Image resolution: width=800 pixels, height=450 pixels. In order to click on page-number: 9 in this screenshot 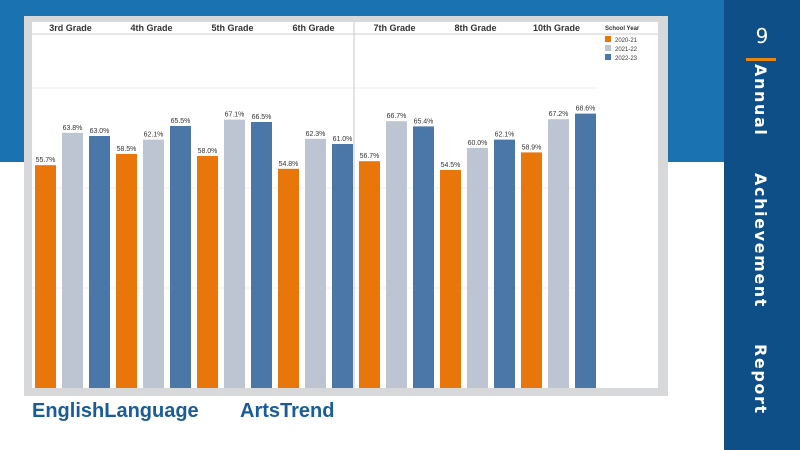, I will do `click(762, 36)`.